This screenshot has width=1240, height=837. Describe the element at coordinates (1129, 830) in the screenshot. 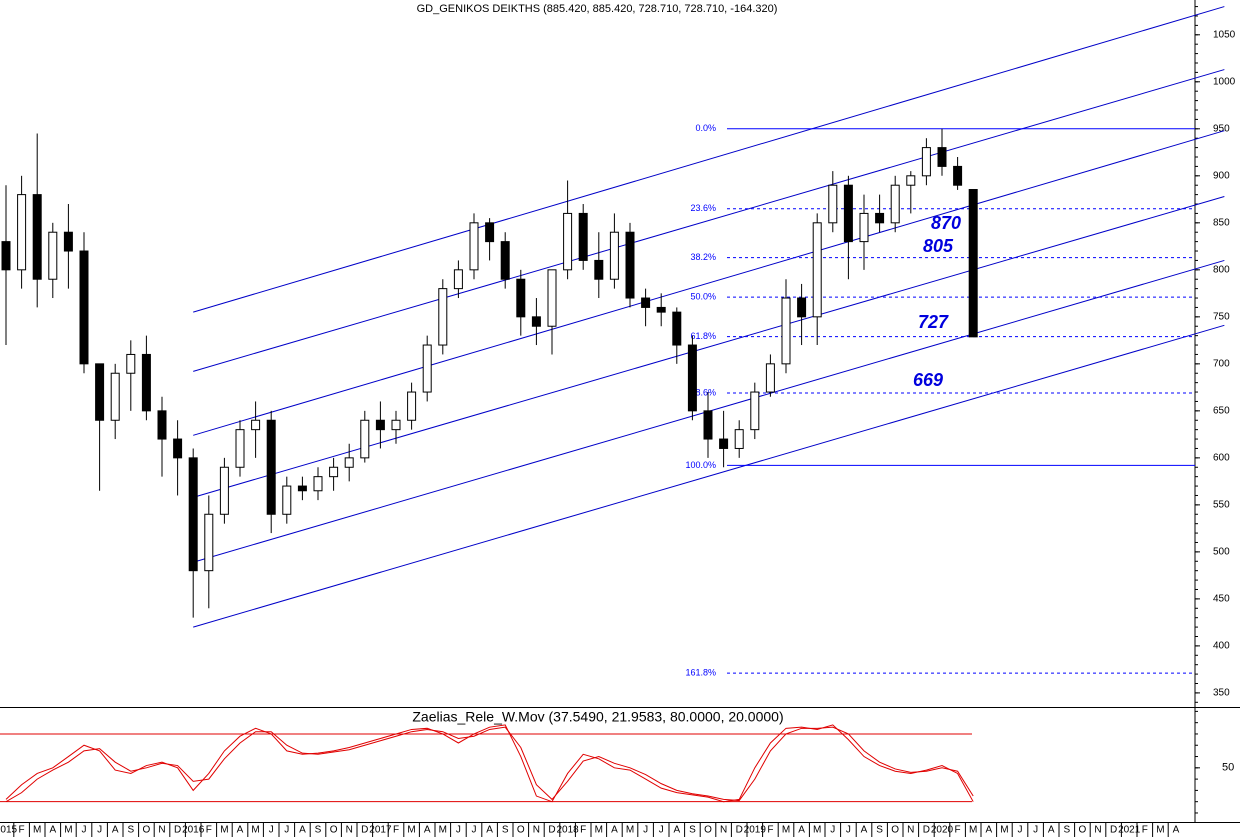

I see `x-tick-label: 2021` at that location.